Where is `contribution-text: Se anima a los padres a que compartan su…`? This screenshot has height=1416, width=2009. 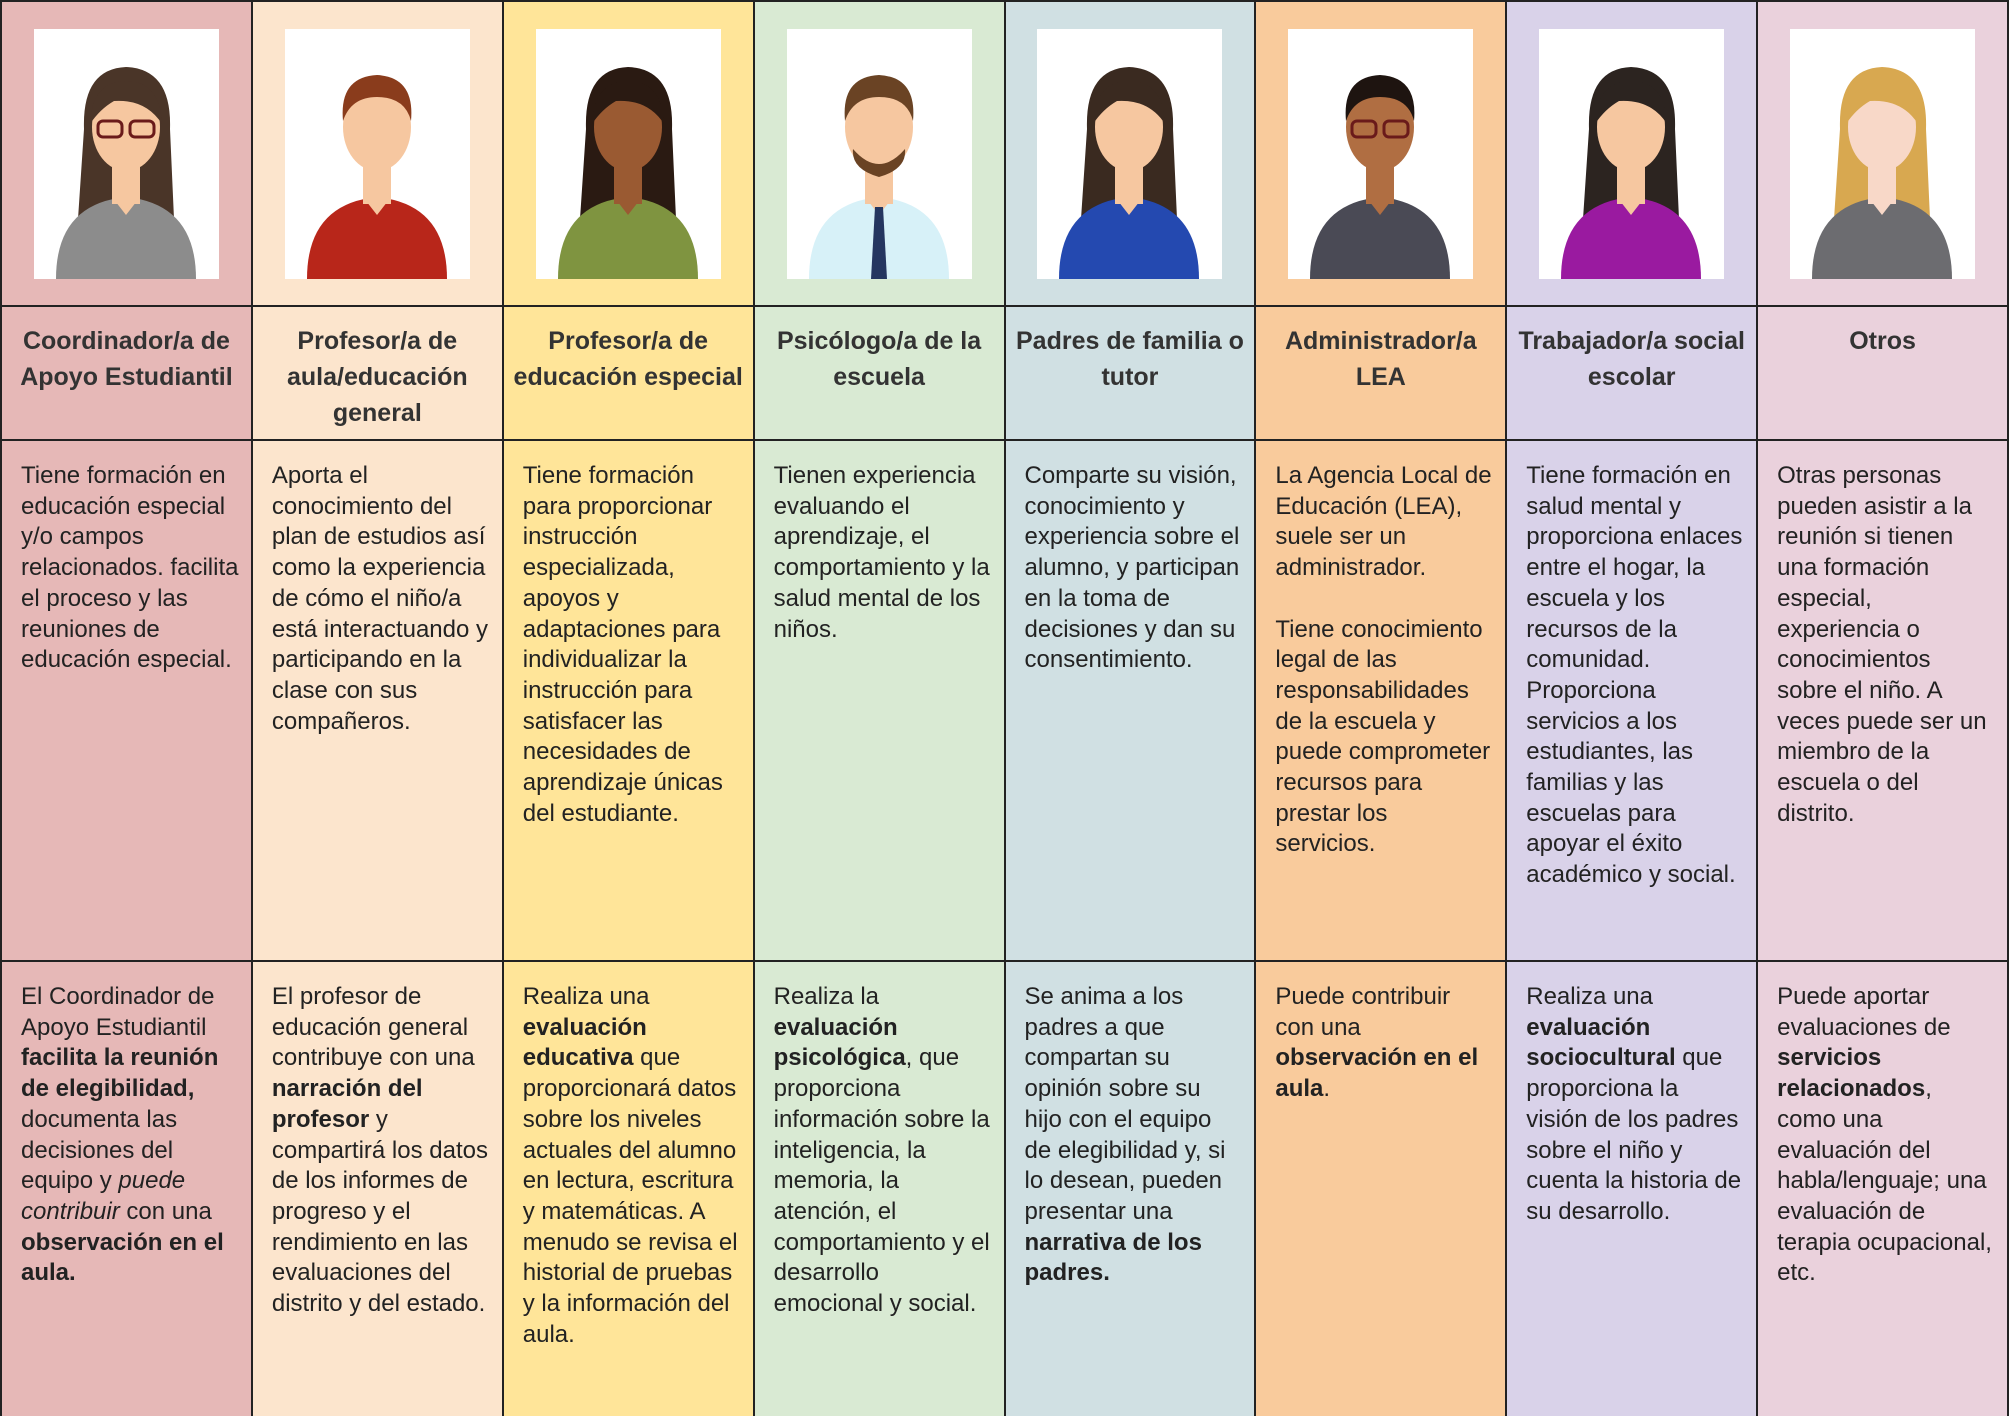
contribution-text: Se anima a los padres a que compartan su… is located at coordinates (1128, 1104).